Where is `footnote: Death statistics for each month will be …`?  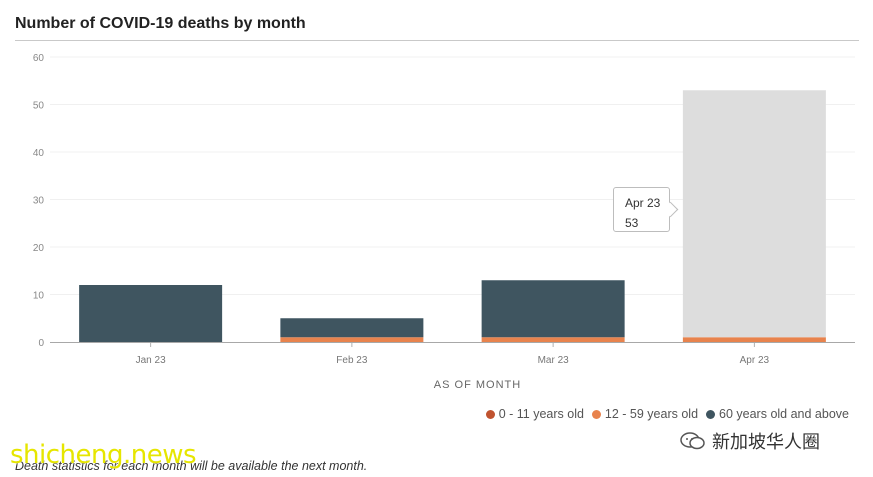 footnote: Death statistics for each month will be … is located at coordinates (191, 466).